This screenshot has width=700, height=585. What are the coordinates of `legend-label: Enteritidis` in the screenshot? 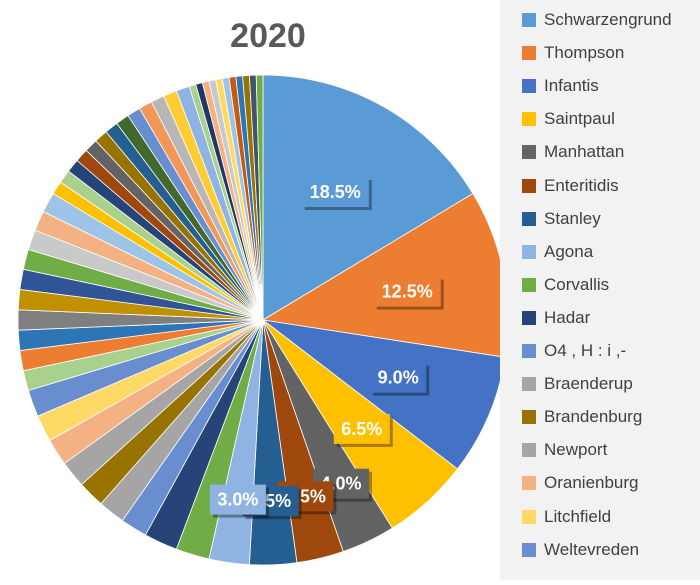 It's located at (581, 185).